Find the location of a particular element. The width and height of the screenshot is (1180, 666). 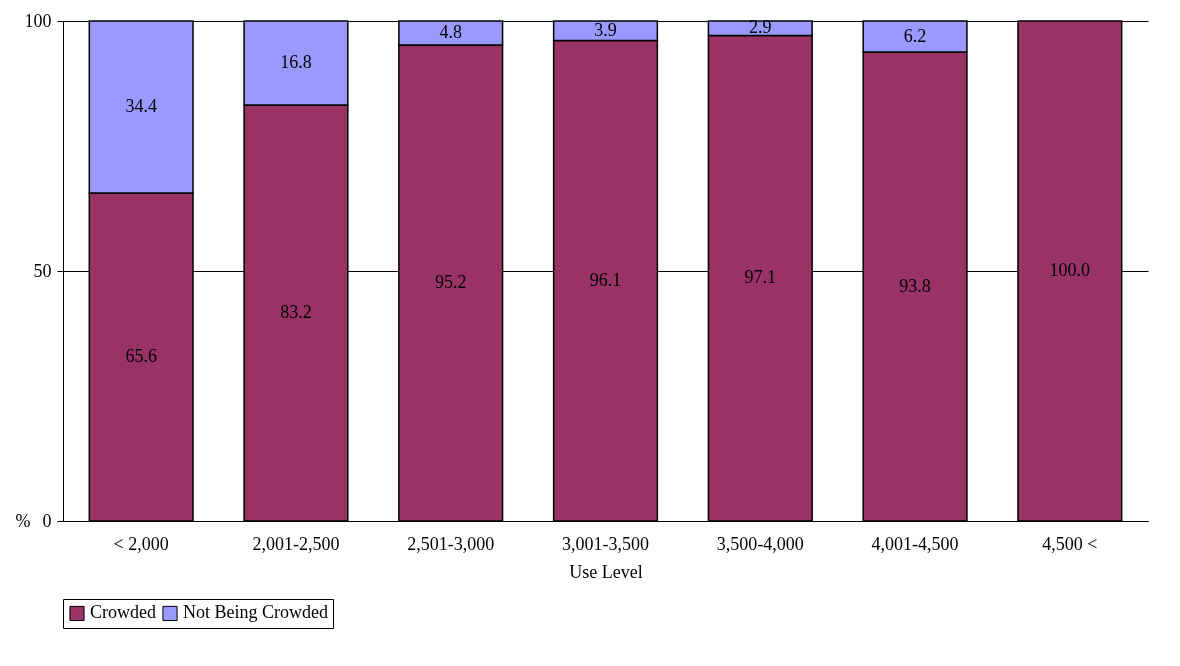

x-tick-label: 4,001-4,500 is located at coordinates (915, 543).